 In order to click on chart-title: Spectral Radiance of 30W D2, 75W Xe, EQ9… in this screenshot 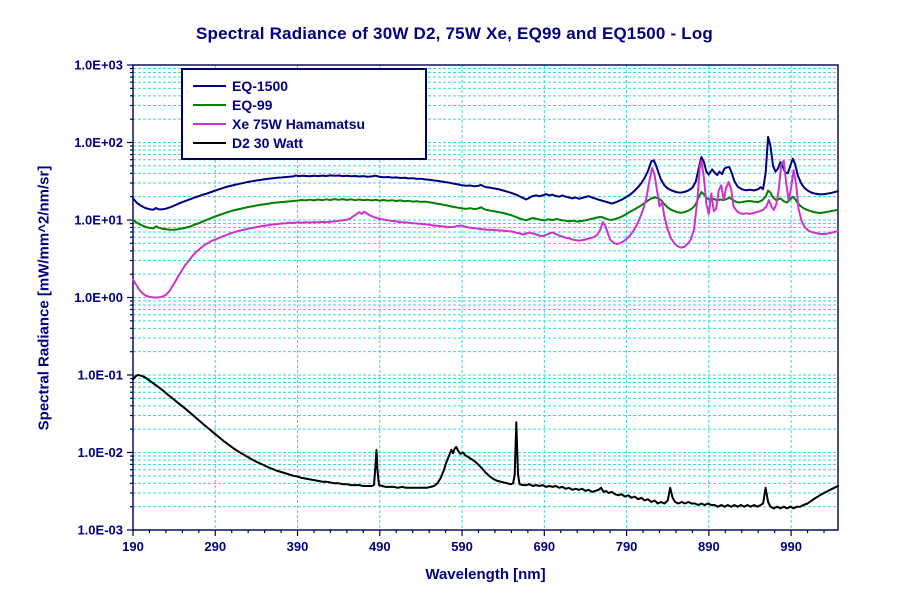, I will do `click(454, 33)`.